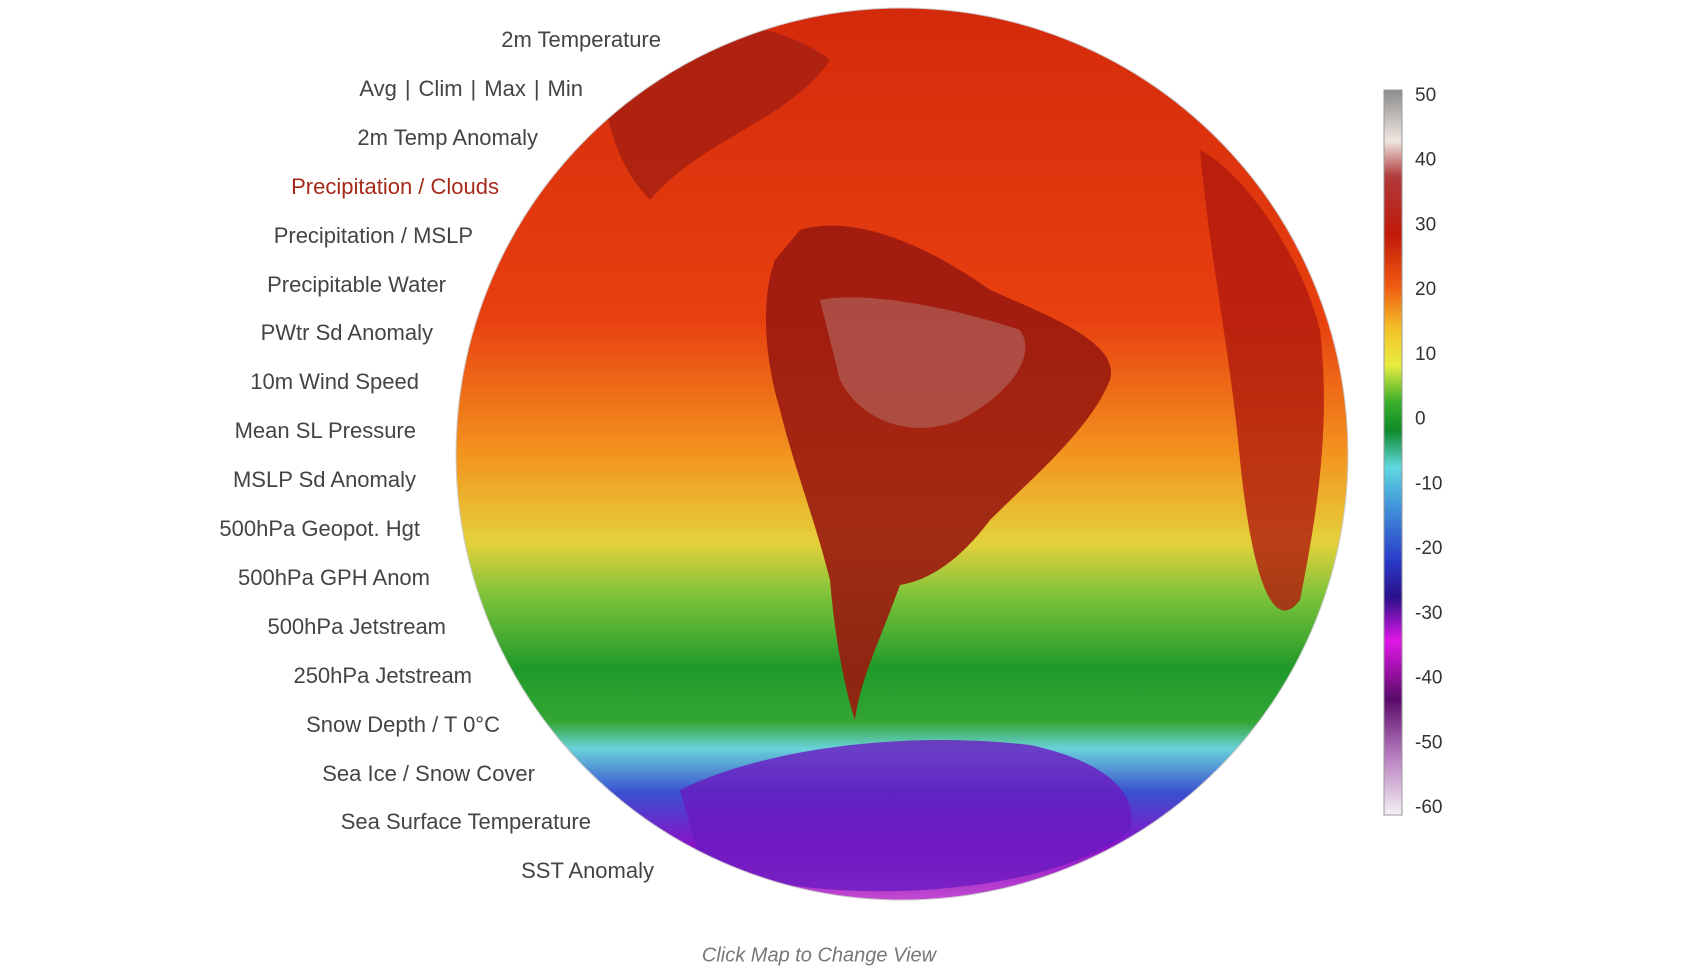  Describe the element at coordinates (465, 822) in the screenshot. I see `menu-link: Sea Surface Temperature` at that location.